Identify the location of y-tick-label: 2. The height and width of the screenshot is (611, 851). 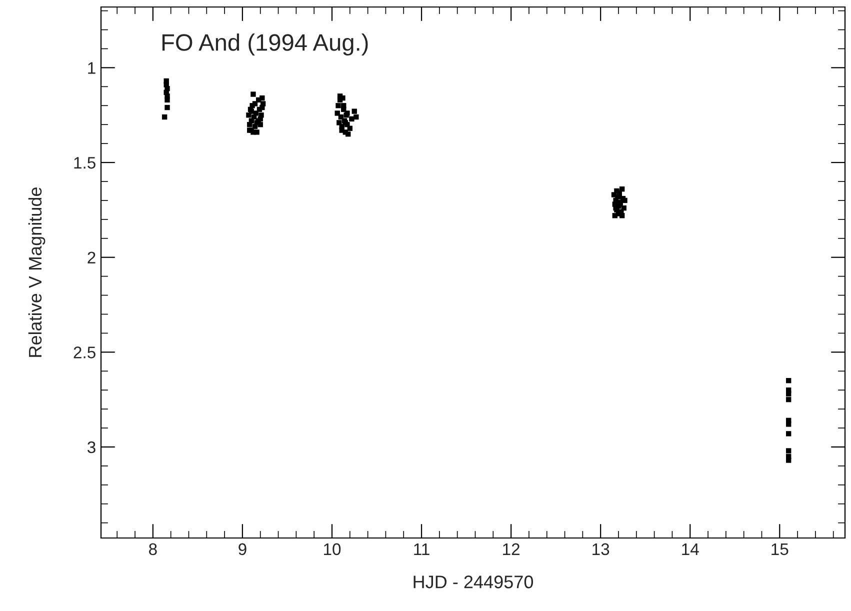
(92, 258).